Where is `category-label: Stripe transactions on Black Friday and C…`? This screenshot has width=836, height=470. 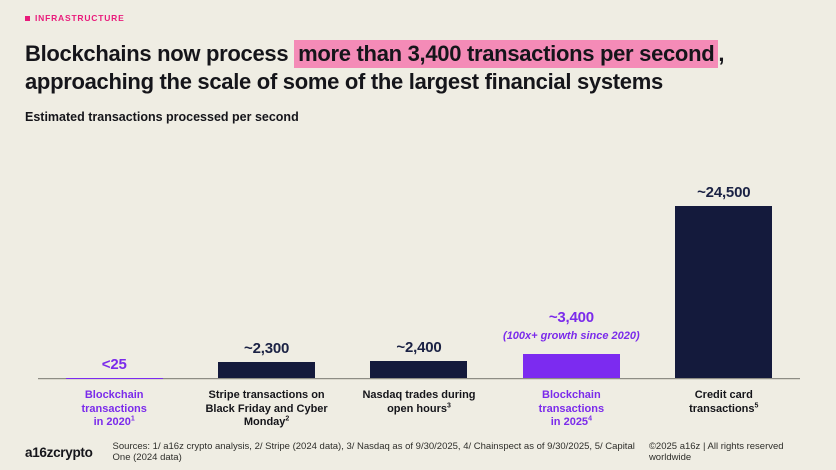 category-label: Stripe transactions on Black Friday and C… is located at coordinates (266, 409).